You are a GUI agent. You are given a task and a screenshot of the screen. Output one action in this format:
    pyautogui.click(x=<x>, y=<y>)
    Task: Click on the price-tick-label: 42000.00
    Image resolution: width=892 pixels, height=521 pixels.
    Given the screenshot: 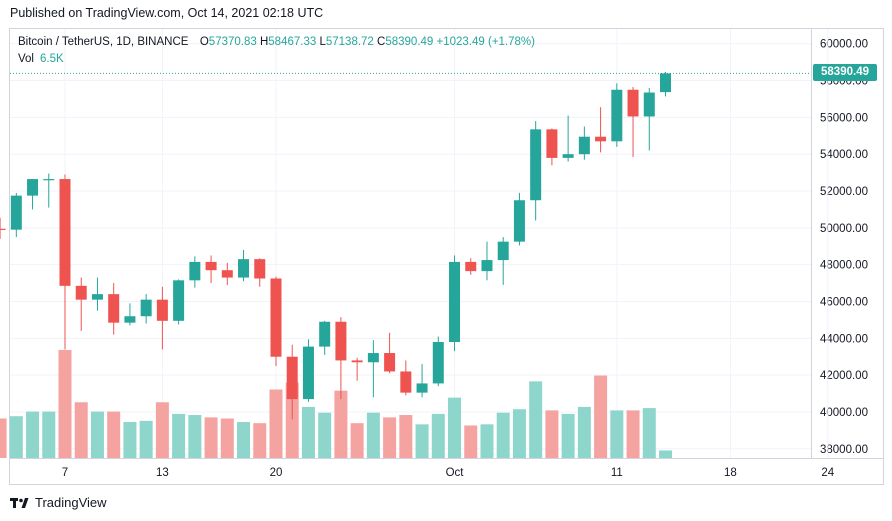 What is the action you would take?
    pyautogui.click(x=844, y=376)
    